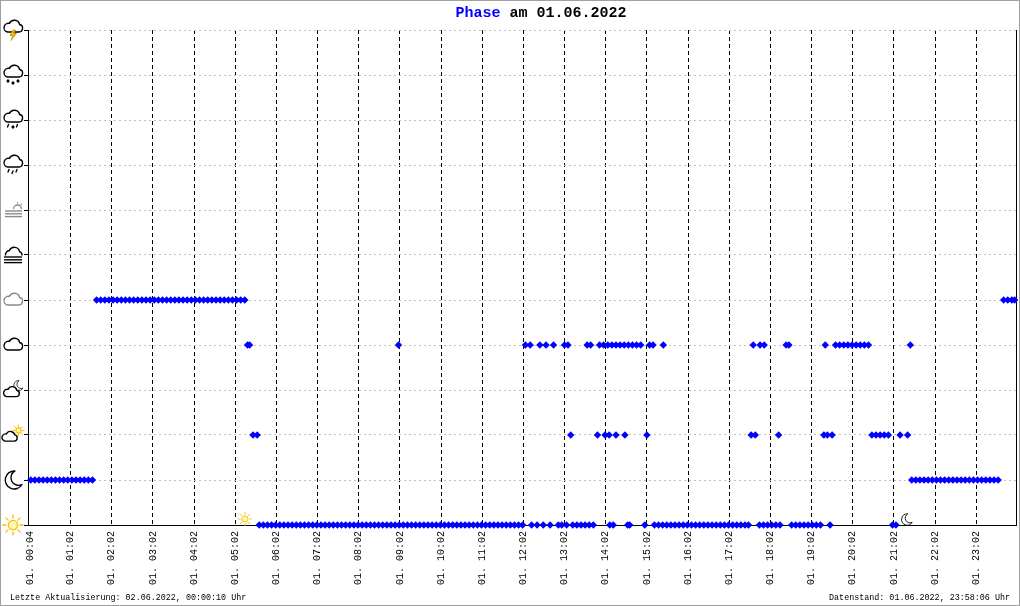 This screenshot has width=1020, height=606. Describe the element at coordinates (359, 558) in the screenshot. I see `x-tick-label: 01. 08:02` at that location.